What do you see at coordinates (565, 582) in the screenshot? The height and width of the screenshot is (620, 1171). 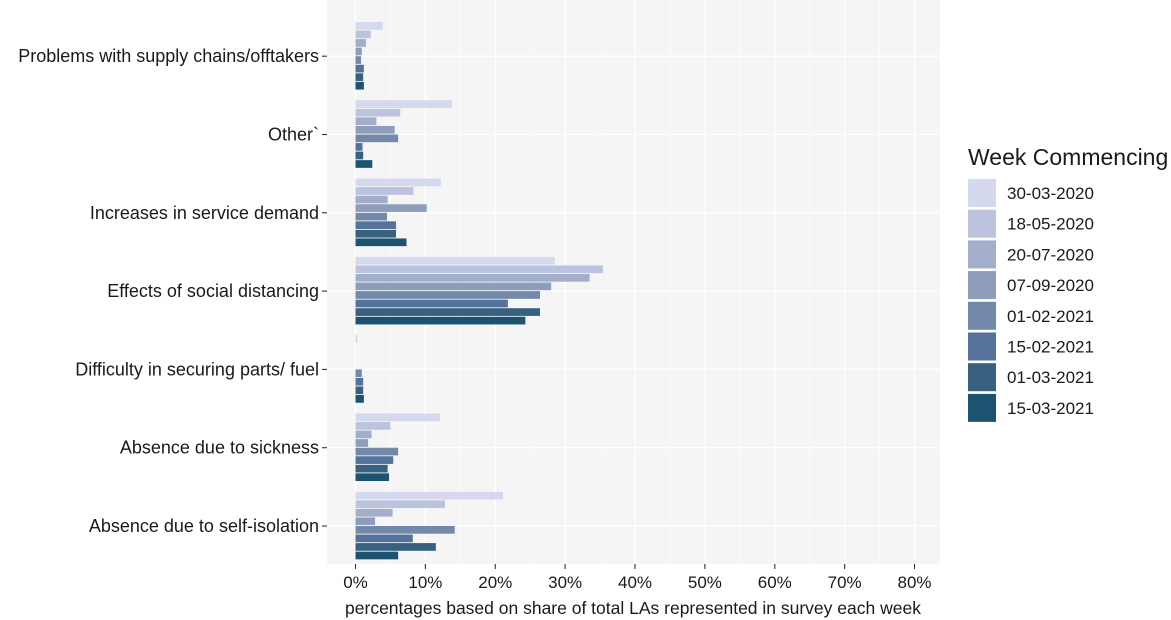 I see `x-tick-label: 30%` at bounding box center [565, 582].